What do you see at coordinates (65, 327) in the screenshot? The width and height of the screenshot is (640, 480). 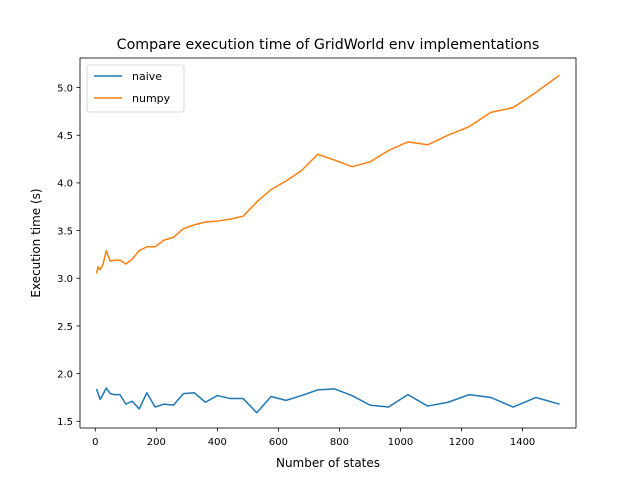 I see `y-tick-label: 2.5` at bounding box center [65, 327].